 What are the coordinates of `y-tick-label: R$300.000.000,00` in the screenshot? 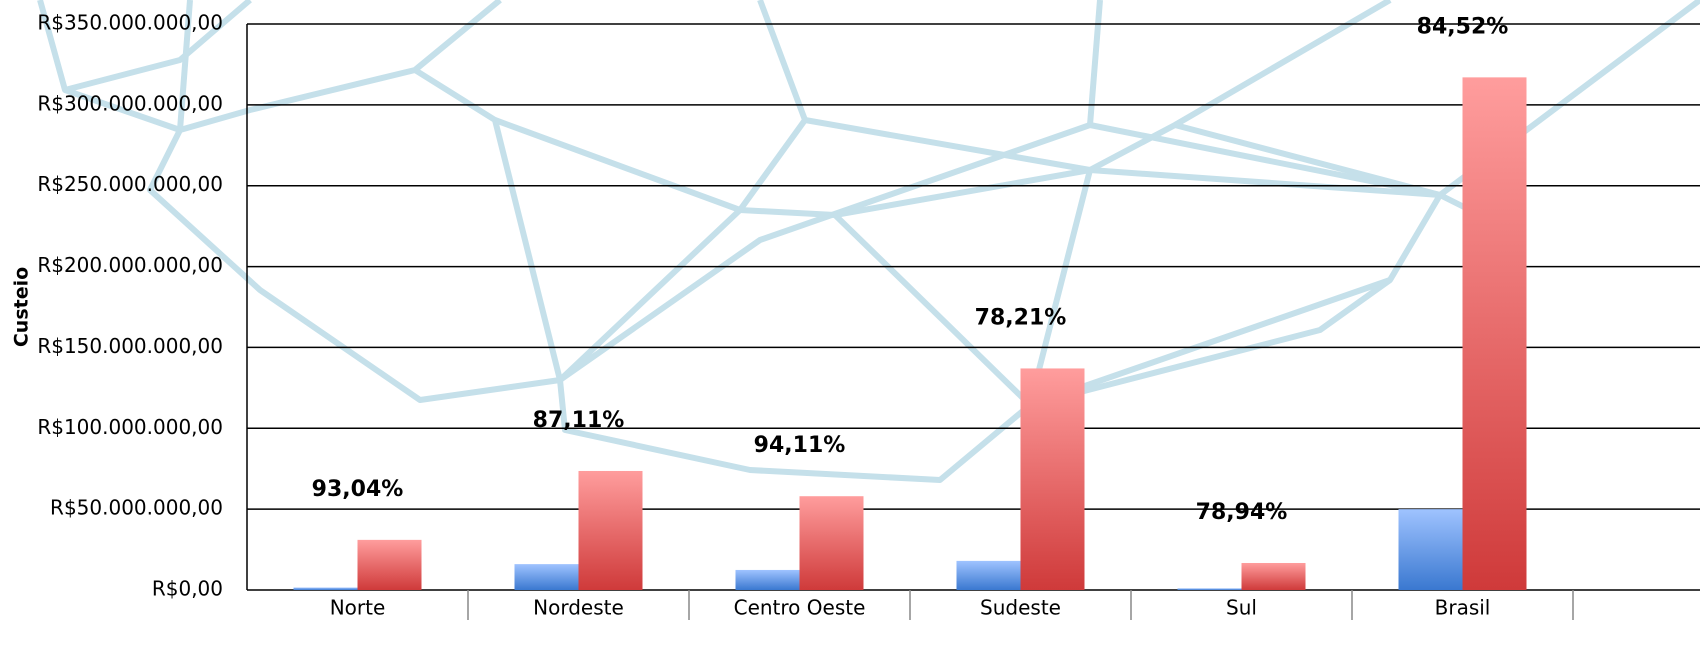 It's located at (130, 103).